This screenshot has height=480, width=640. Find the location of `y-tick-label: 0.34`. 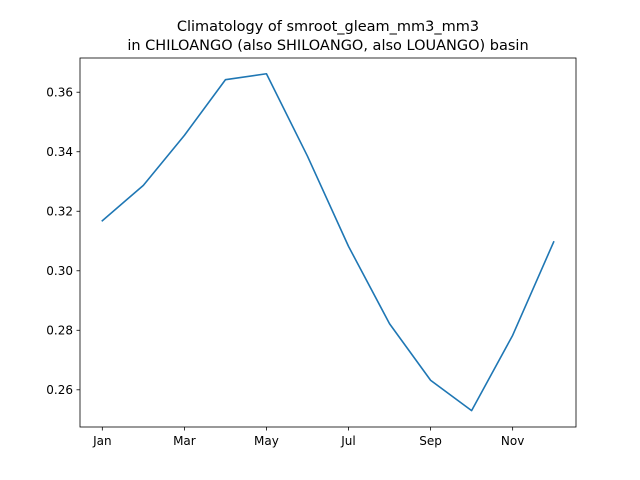

y-tick-label: 0.34 is located at coordinates (59, 152).